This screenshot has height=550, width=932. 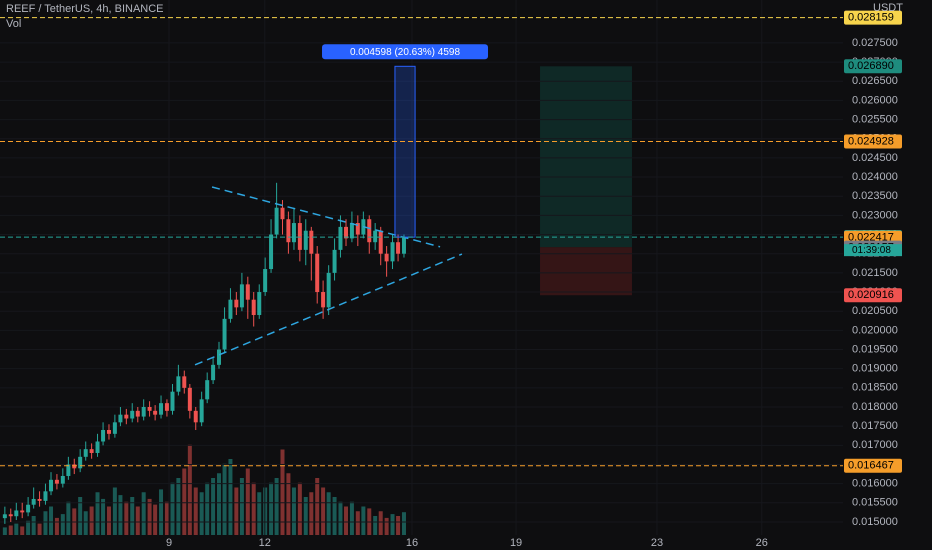 What do you see at coordinates (875, 100) in the screenshot?
I see `y-tick-label: 0.026000` at bounding box center [875, 100].